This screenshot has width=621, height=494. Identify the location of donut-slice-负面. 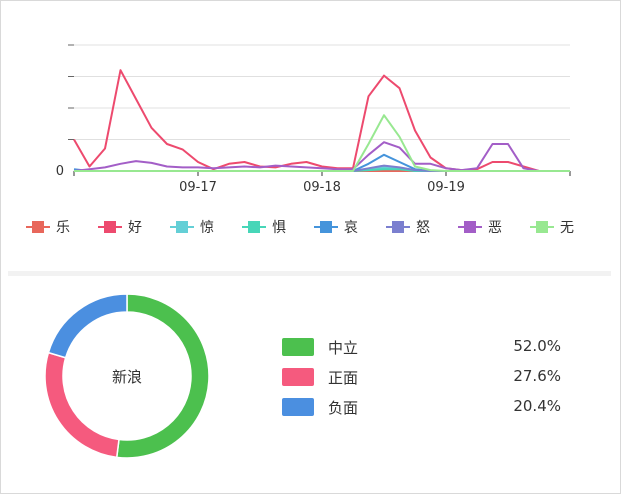
(87, 326).